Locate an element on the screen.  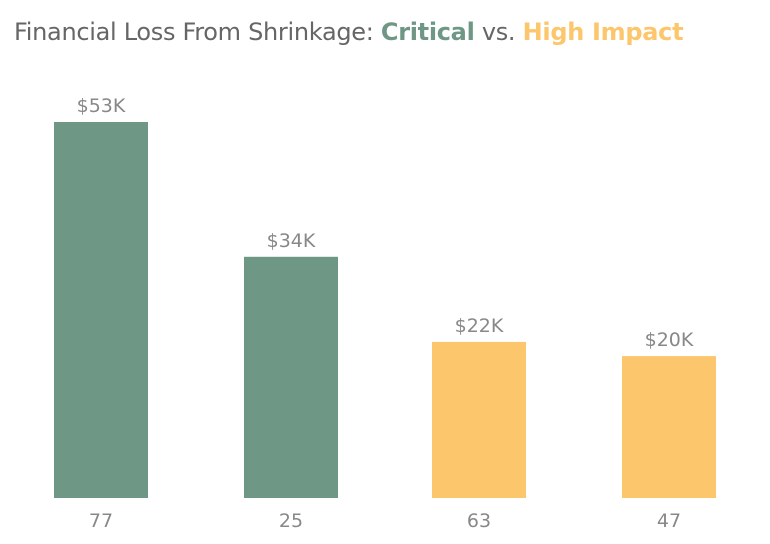
data-label: $53K is located at coordinates (101, 106).